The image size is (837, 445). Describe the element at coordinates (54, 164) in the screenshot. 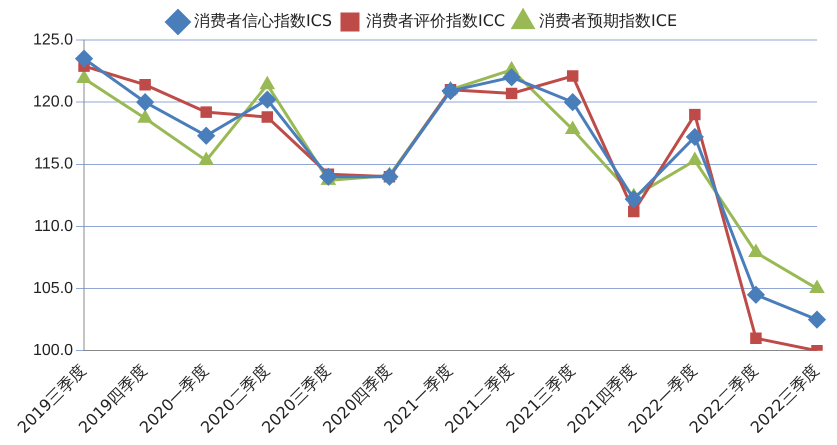

I see `y-tick-label: 115.0` at that location.